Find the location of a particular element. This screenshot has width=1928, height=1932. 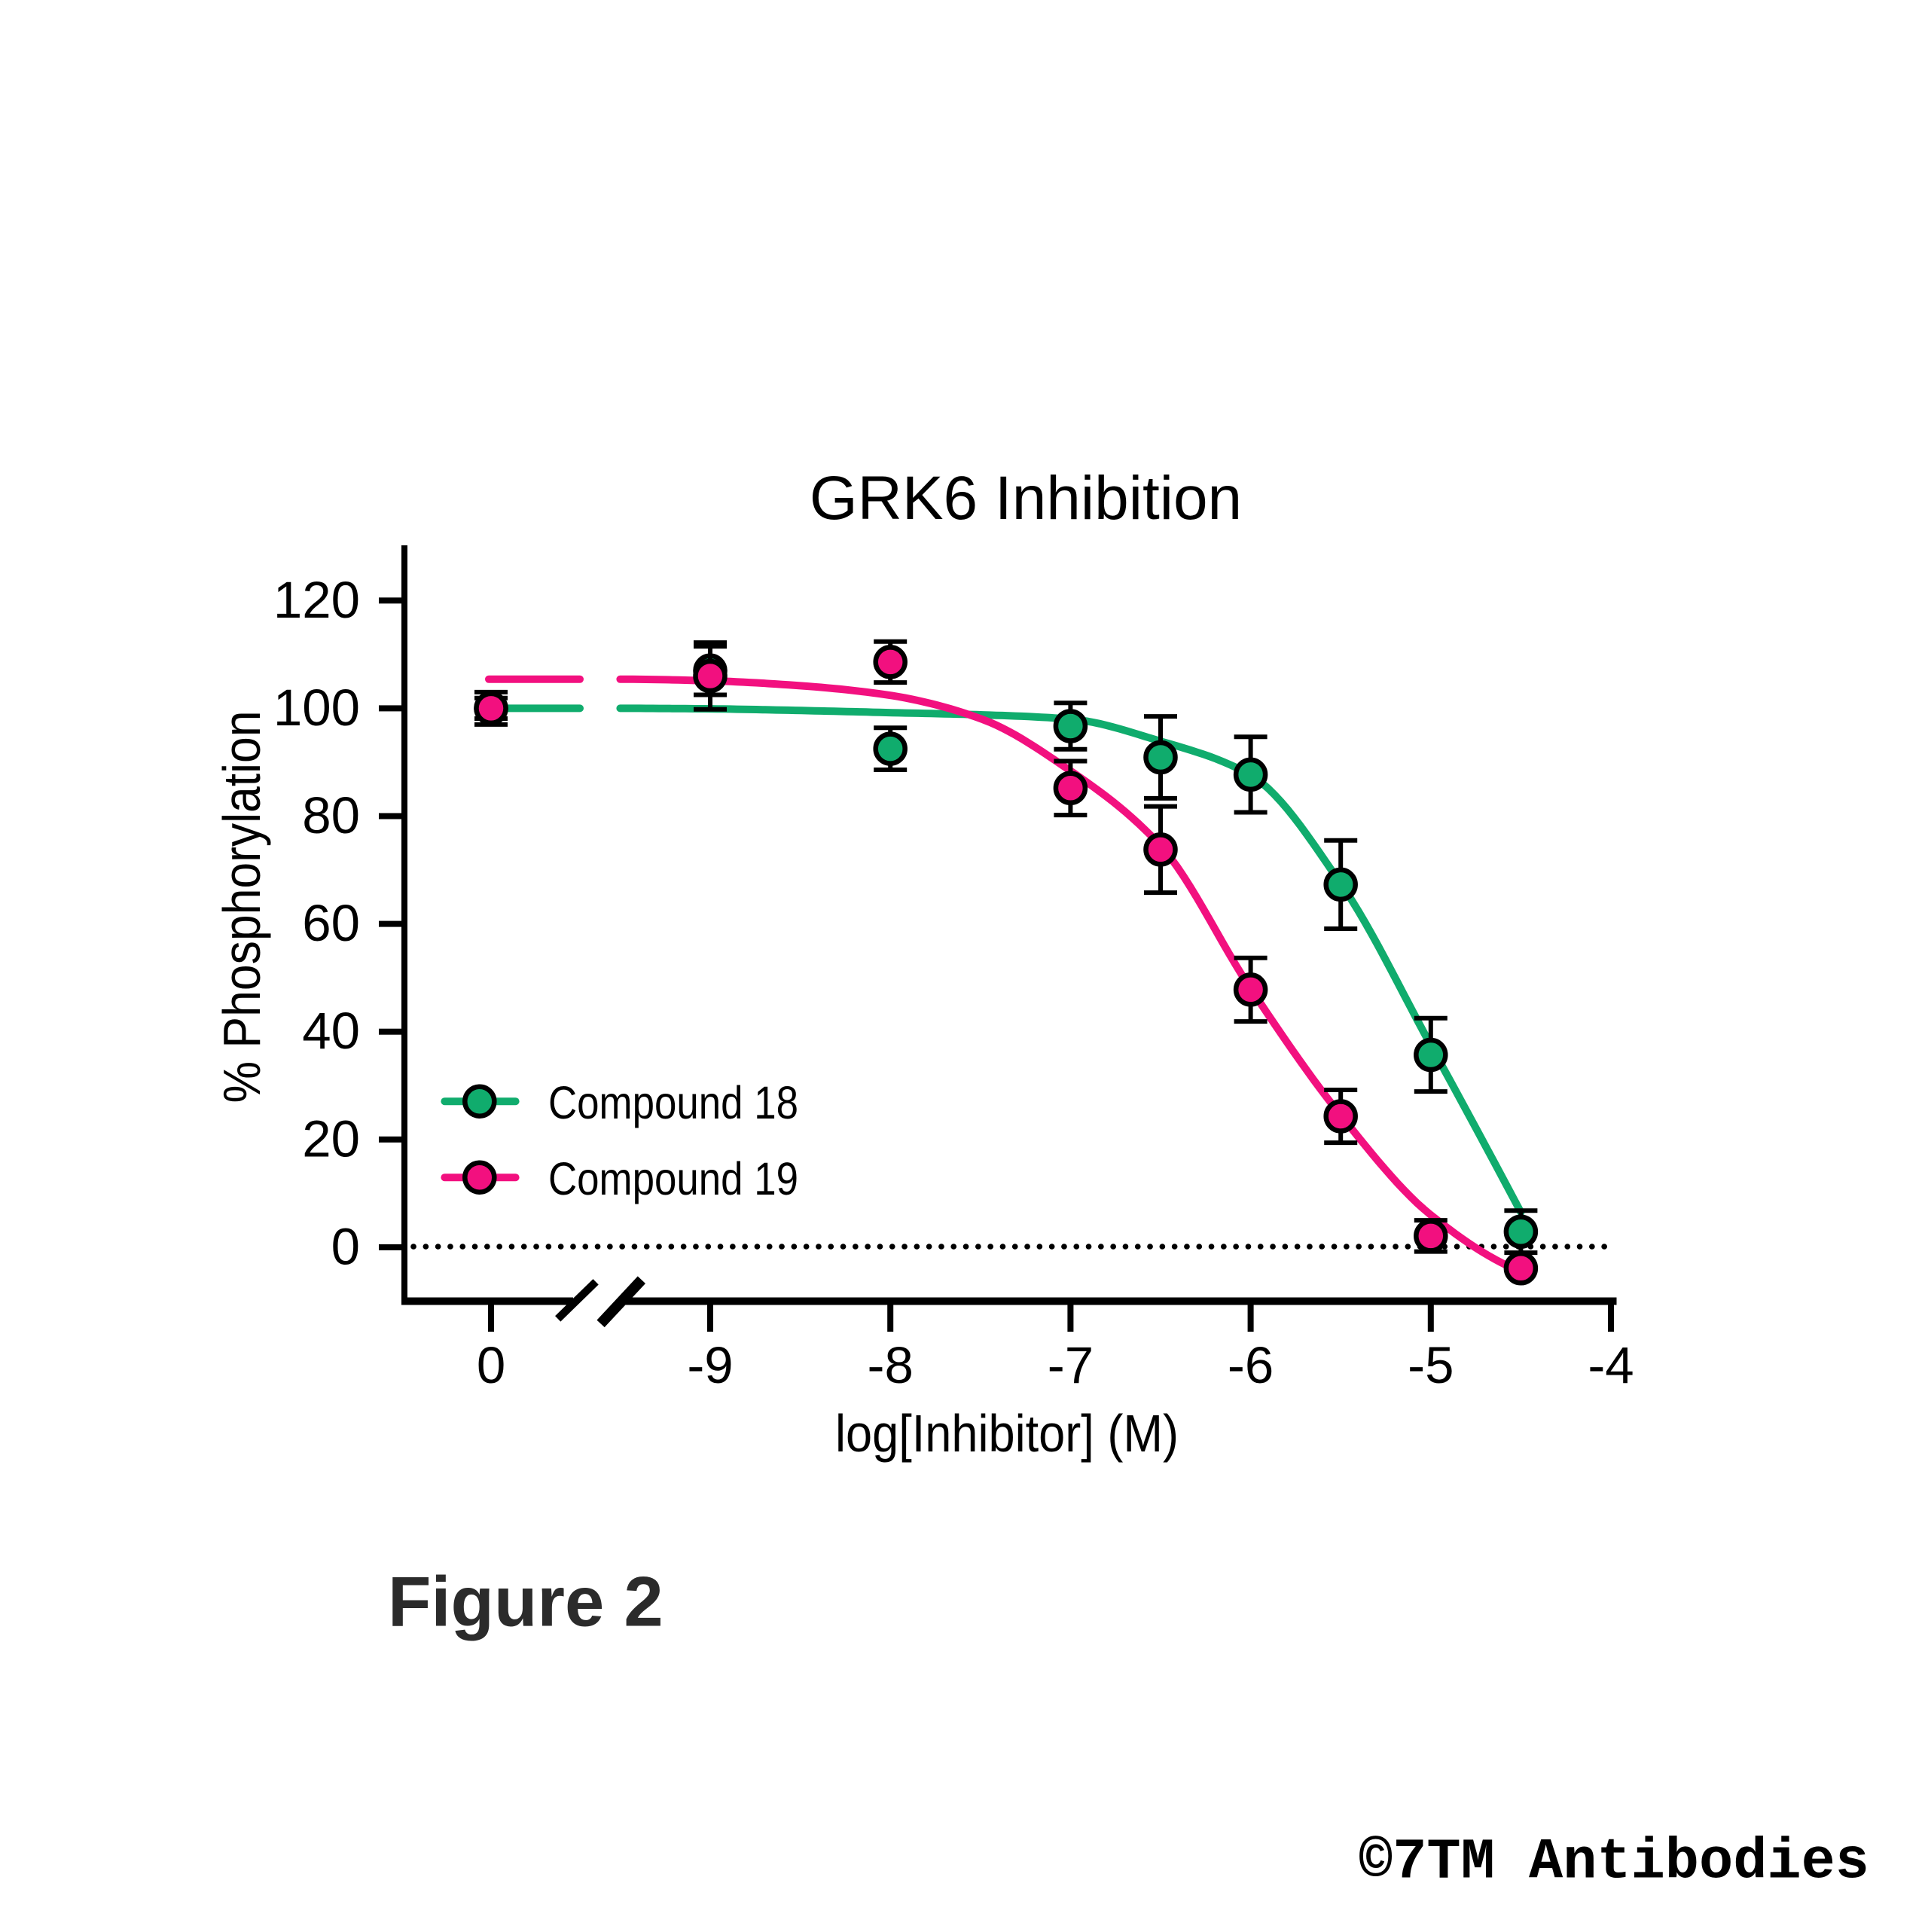

svg-text: 120 is located at coordinates (316, 600).